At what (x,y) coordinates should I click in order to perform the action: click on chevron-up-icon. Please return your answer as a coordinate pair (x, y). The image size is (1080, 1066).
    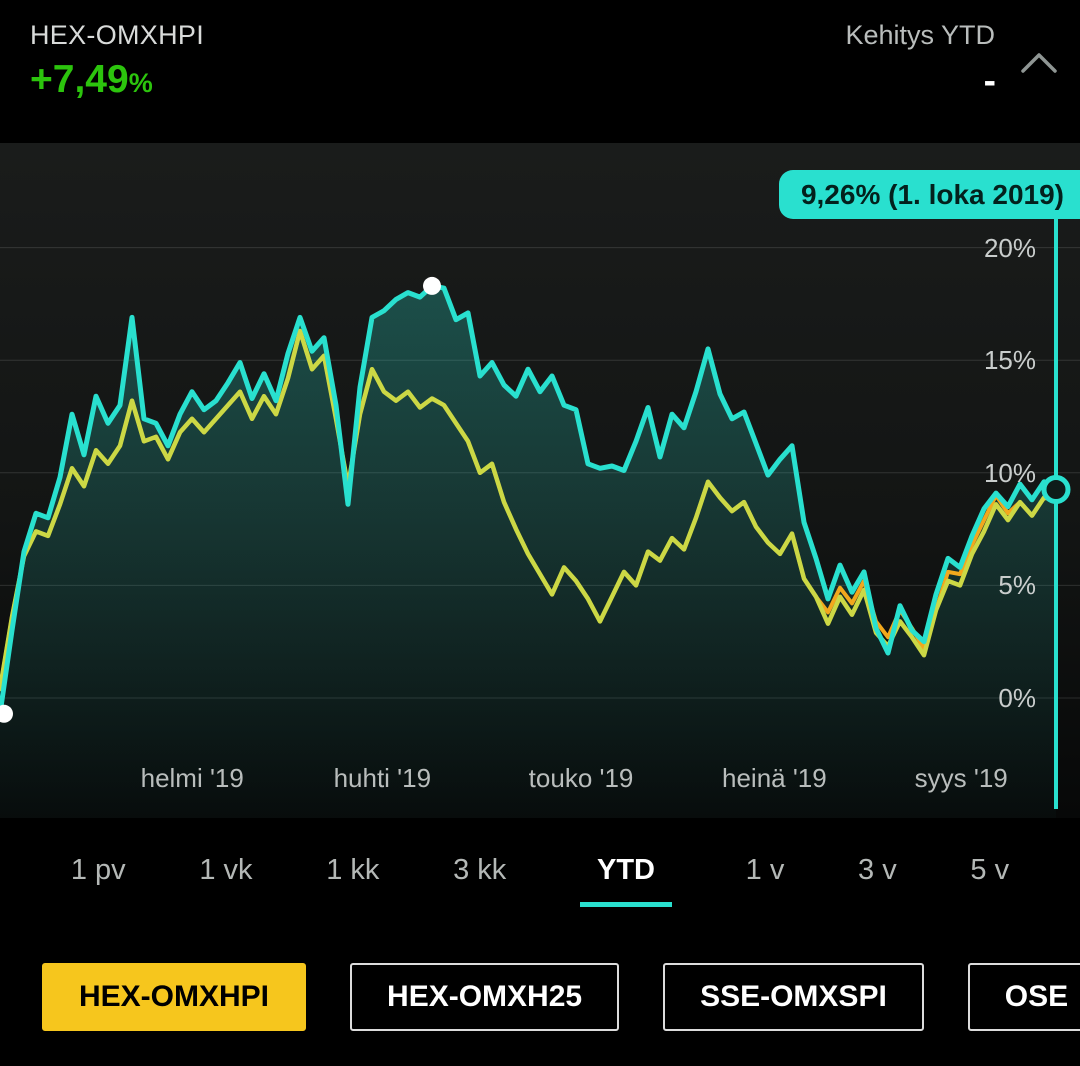
    Looking at the image, I should click on (1039, 63).